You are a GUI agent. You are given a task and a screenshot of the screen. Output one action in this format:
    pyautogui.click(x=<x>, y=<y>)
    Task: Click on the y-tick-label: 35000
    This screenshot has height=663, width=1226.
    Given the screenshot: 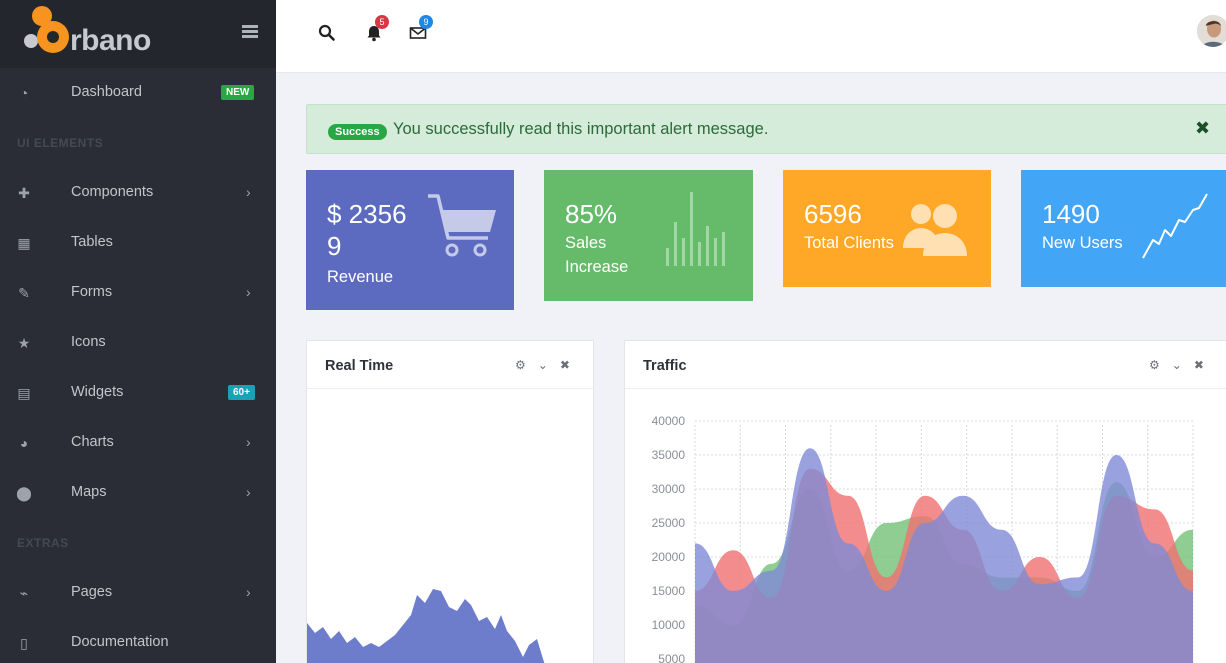 What is the action you would take?
    pyautogui.click(x=669, y=455)
    